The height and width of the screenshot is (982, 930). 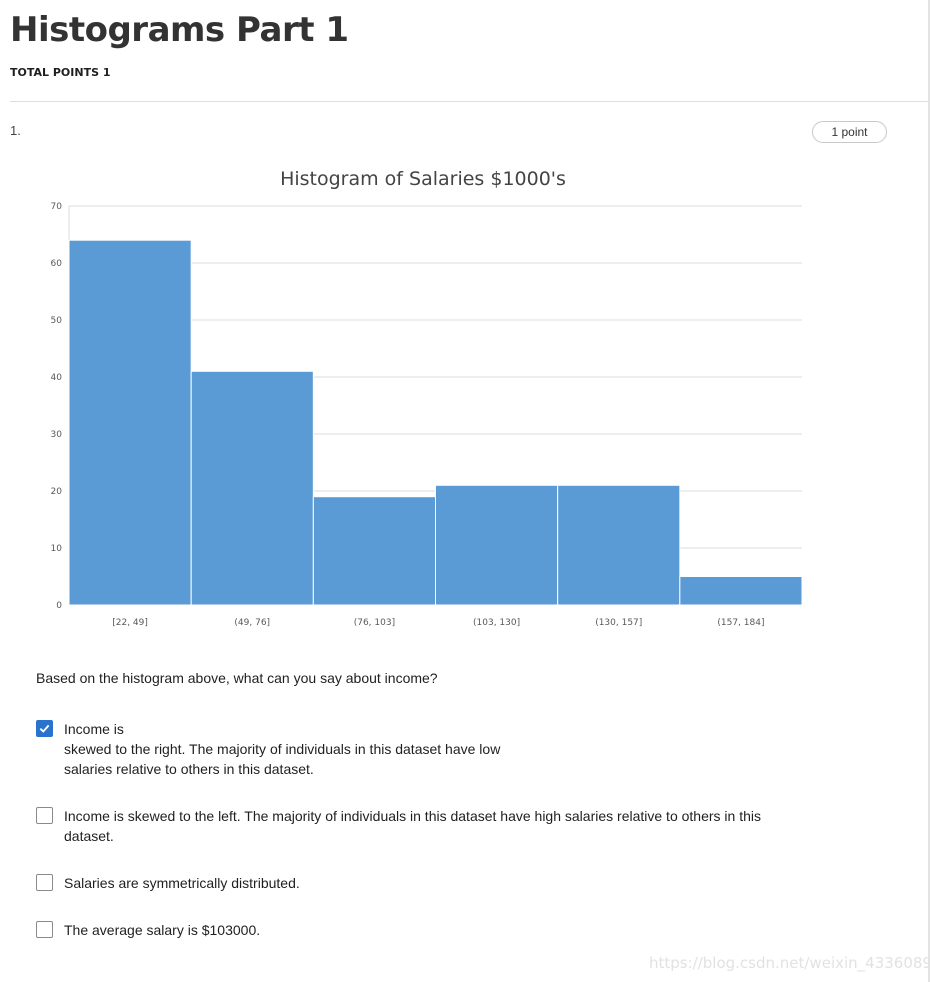 I want to click on y-tick-label: 40, so click(x=57, y=378).